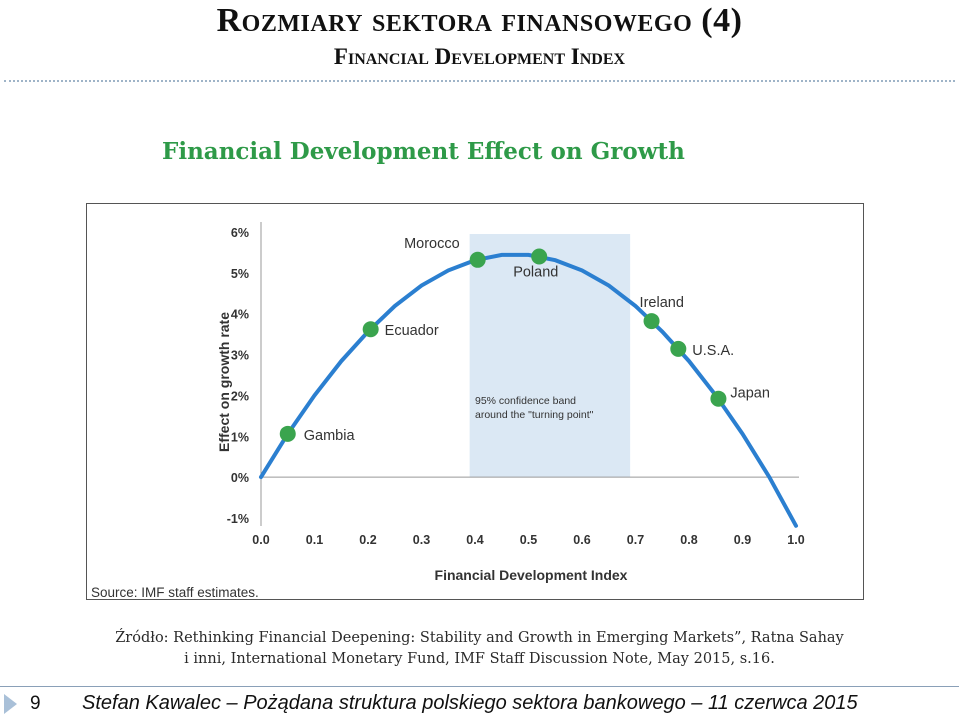 This screenshot has height=719, width=959. I want to click on slide-subtitle: Financial Development Index, so click(479, 56).